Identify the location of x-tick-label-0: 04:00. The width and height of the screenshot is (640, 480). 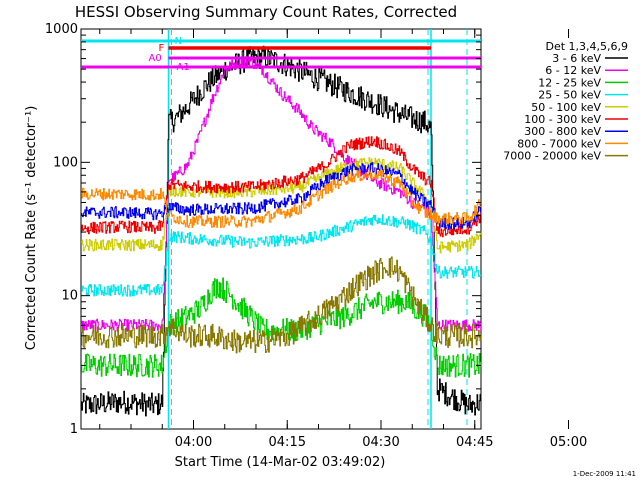
(193, 442).